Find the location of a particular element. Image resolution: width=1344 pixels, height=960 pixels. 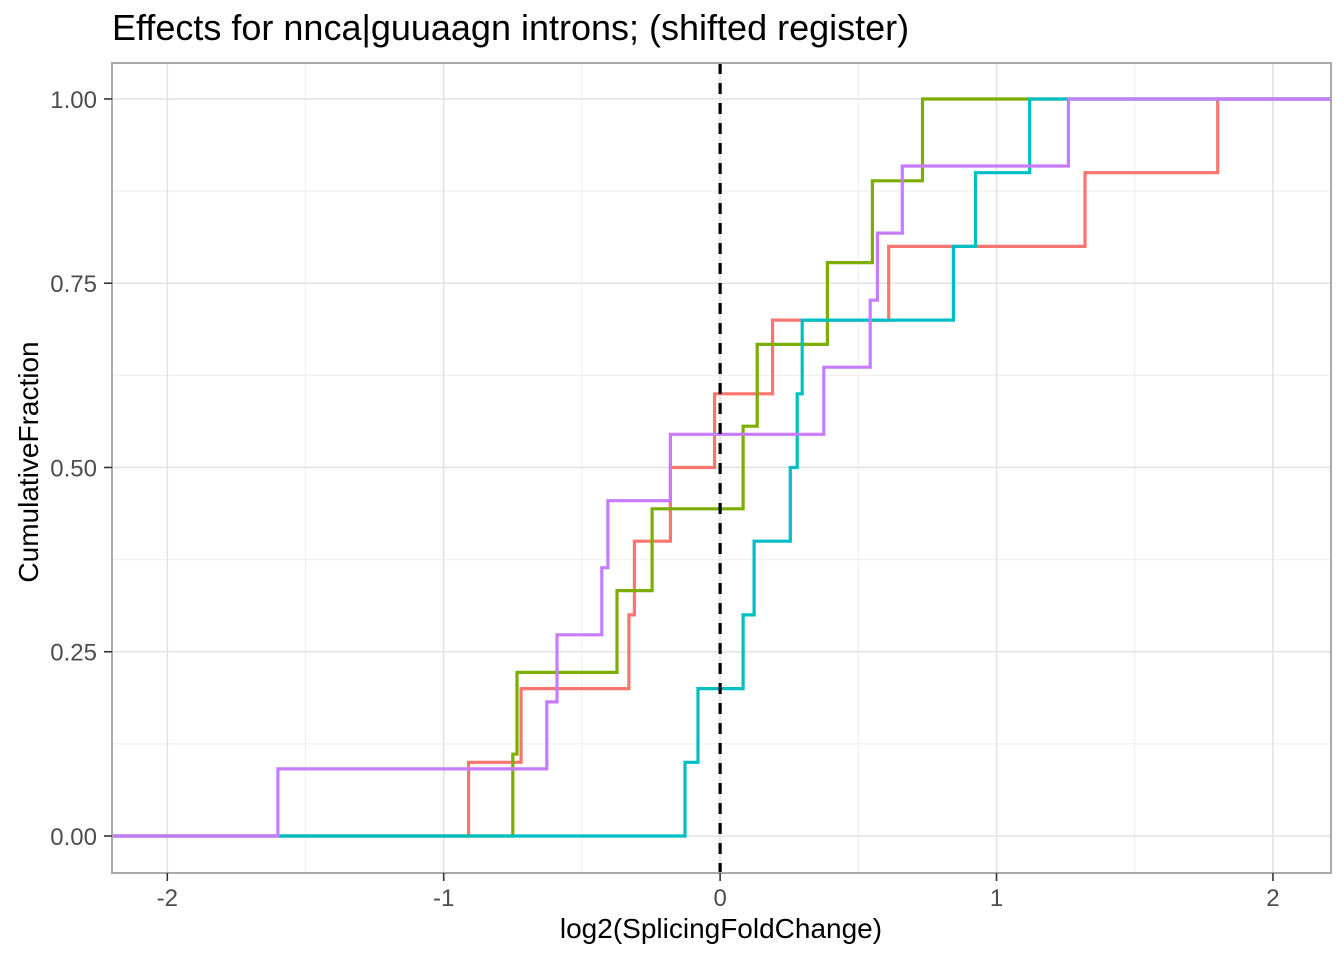

y-axis-title: CumulativeFraction is located at coordinates (28, 461).